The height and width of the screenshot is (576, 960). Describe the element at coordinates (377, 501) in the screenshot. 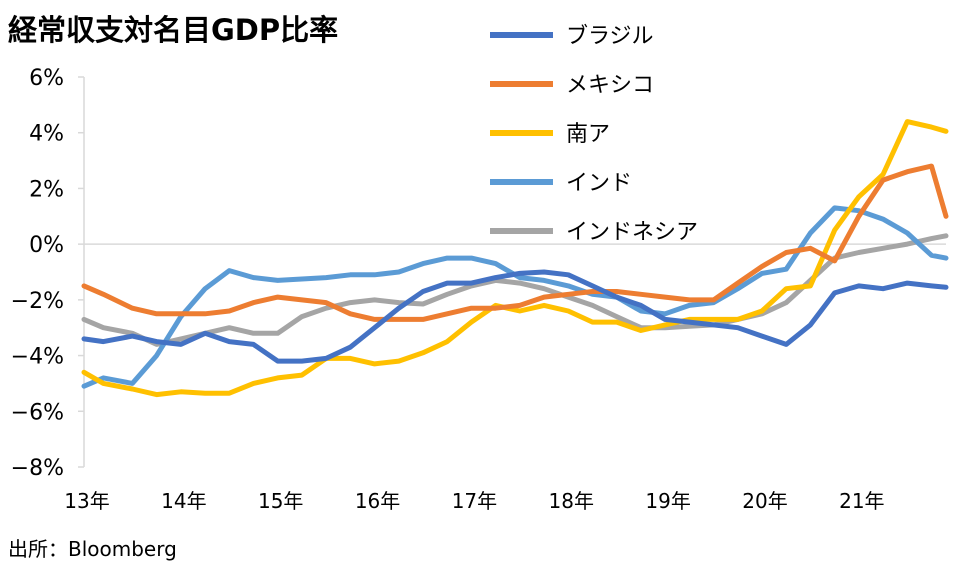

I see `x-tick-label: 16年` at that location.